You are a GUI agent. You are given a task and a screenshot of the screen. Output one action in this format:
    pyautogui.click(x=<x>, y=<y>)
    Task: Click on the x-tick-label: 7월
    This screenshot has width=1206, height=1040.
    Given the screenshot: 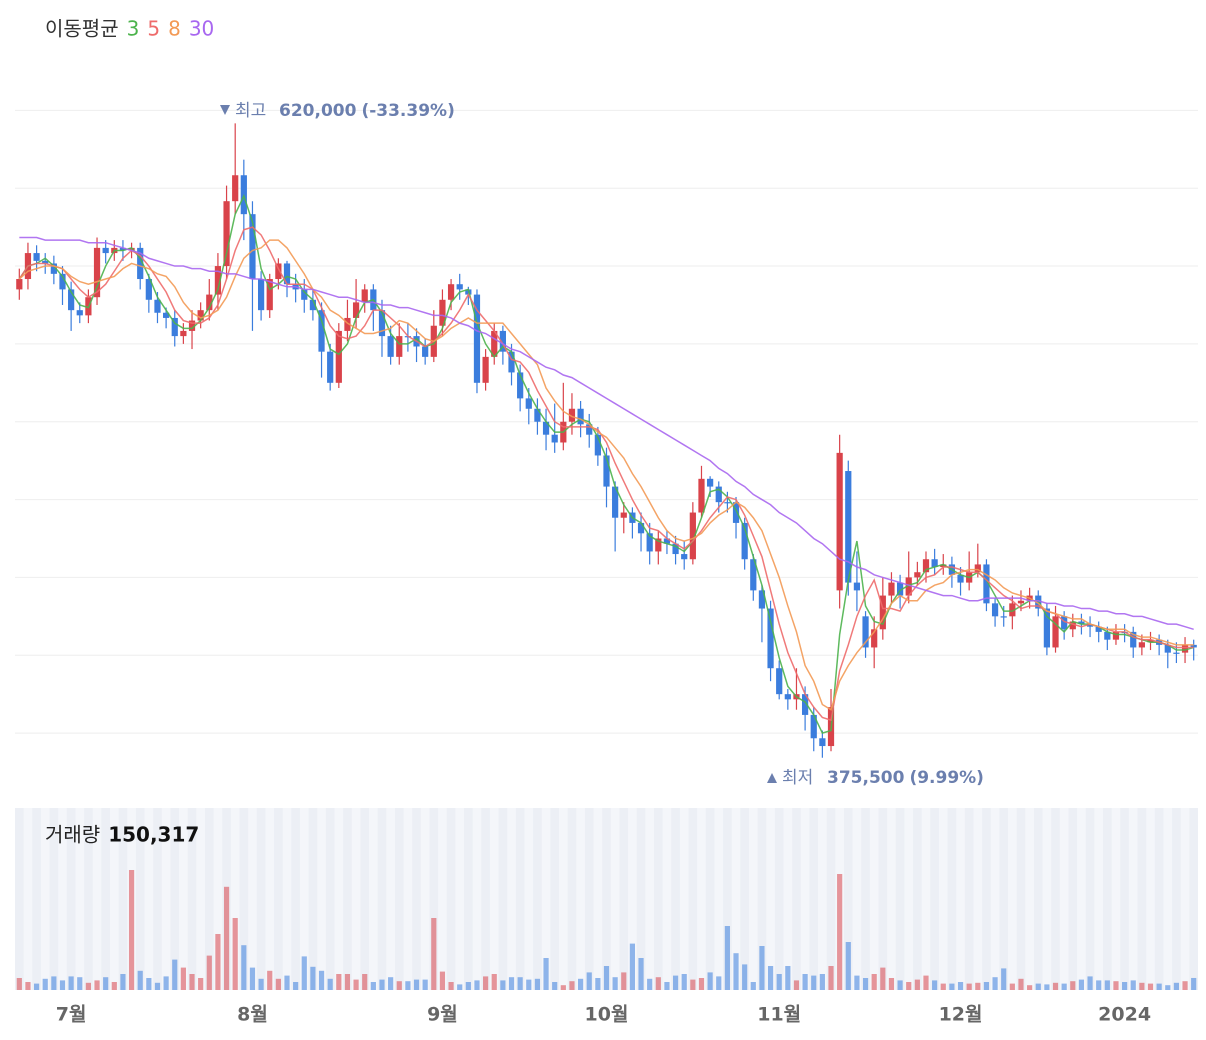 What is the action you would take?
    pyautogui.click(x=71, y=1015)
    